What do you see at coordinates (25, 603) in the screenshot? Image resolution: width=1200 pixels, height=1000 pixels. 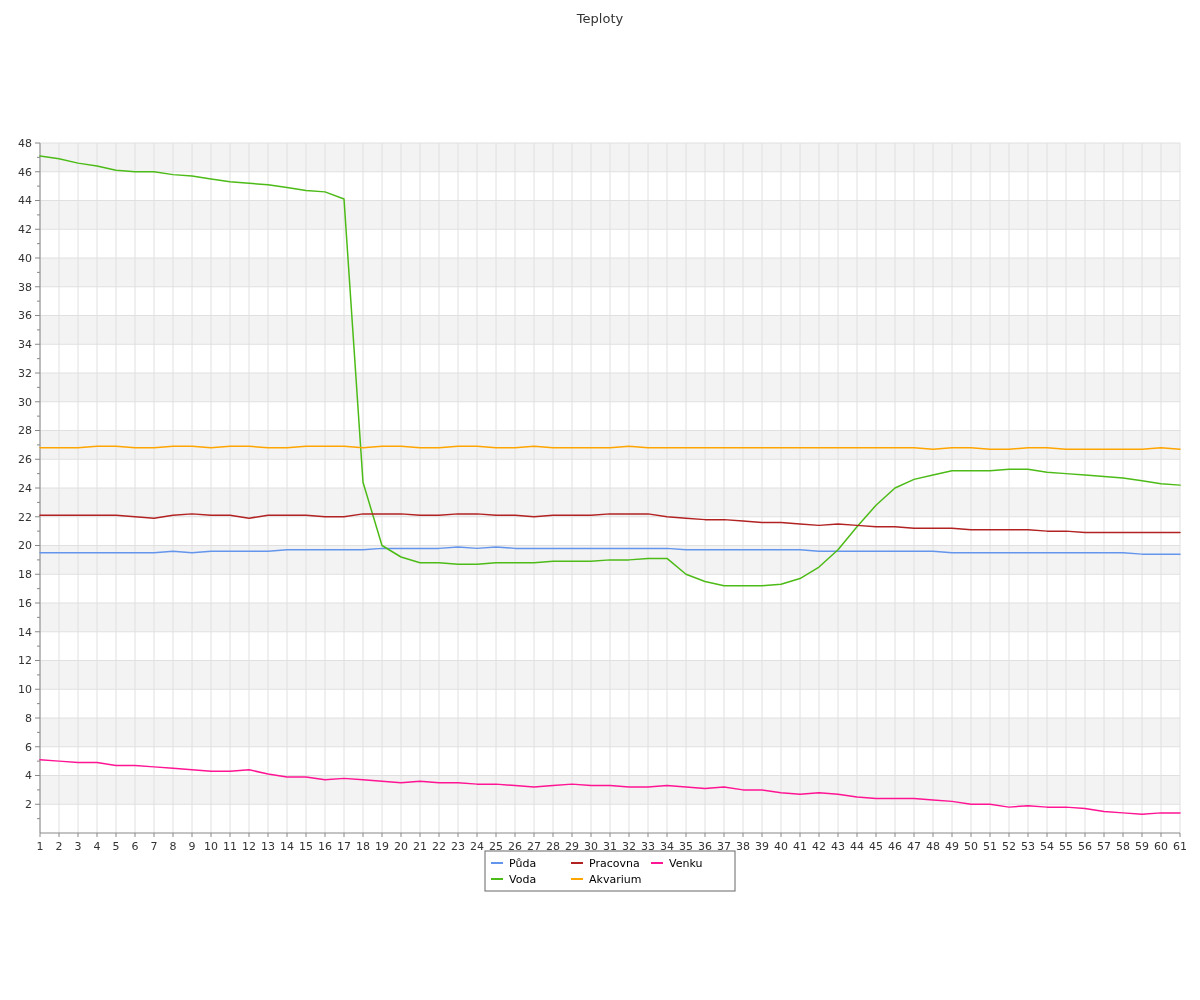 I see `y-tick-label: 16` at bounding box center [25, 603].